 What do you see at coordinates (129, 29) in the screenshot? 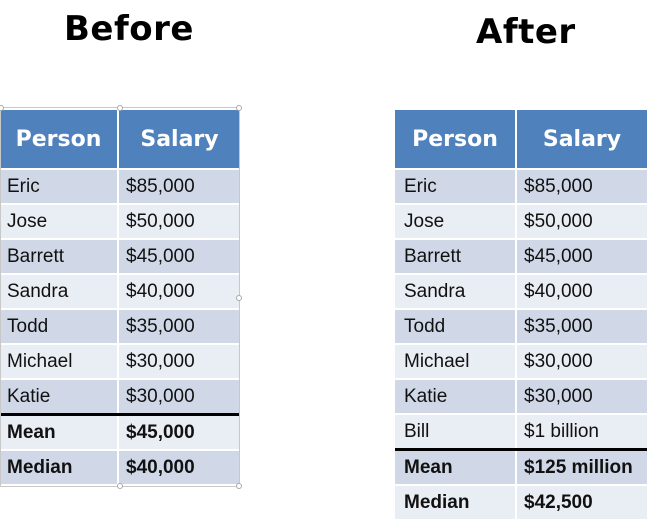
I see `before-title: Before` at bounding box center [129, 29].